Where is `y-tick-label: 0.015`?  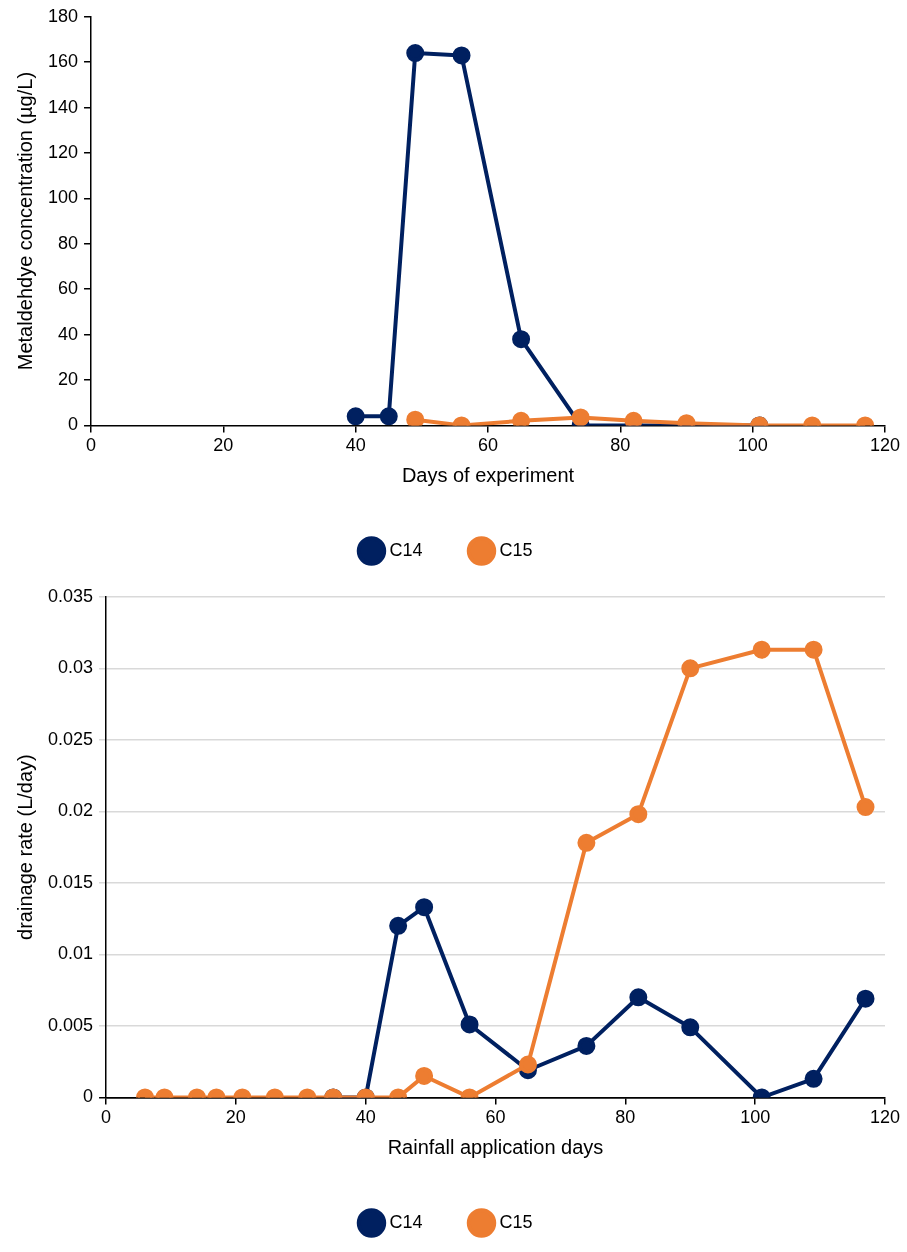
y-tick-label: 0.015 is located at coordinates (71, 881).